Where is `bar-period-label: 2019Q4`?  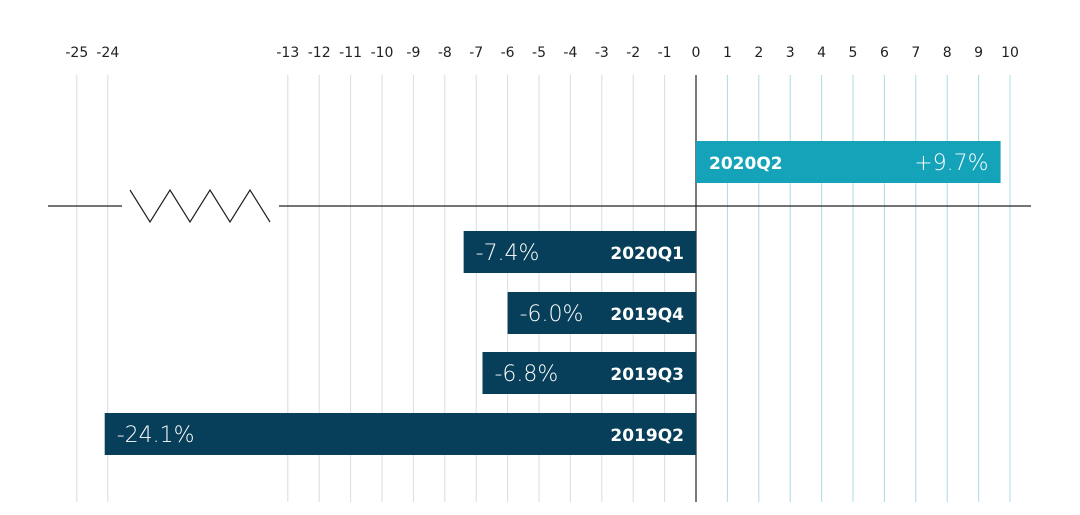 bar-period-label: 2019Q4 is located at coordinates (647, 315).